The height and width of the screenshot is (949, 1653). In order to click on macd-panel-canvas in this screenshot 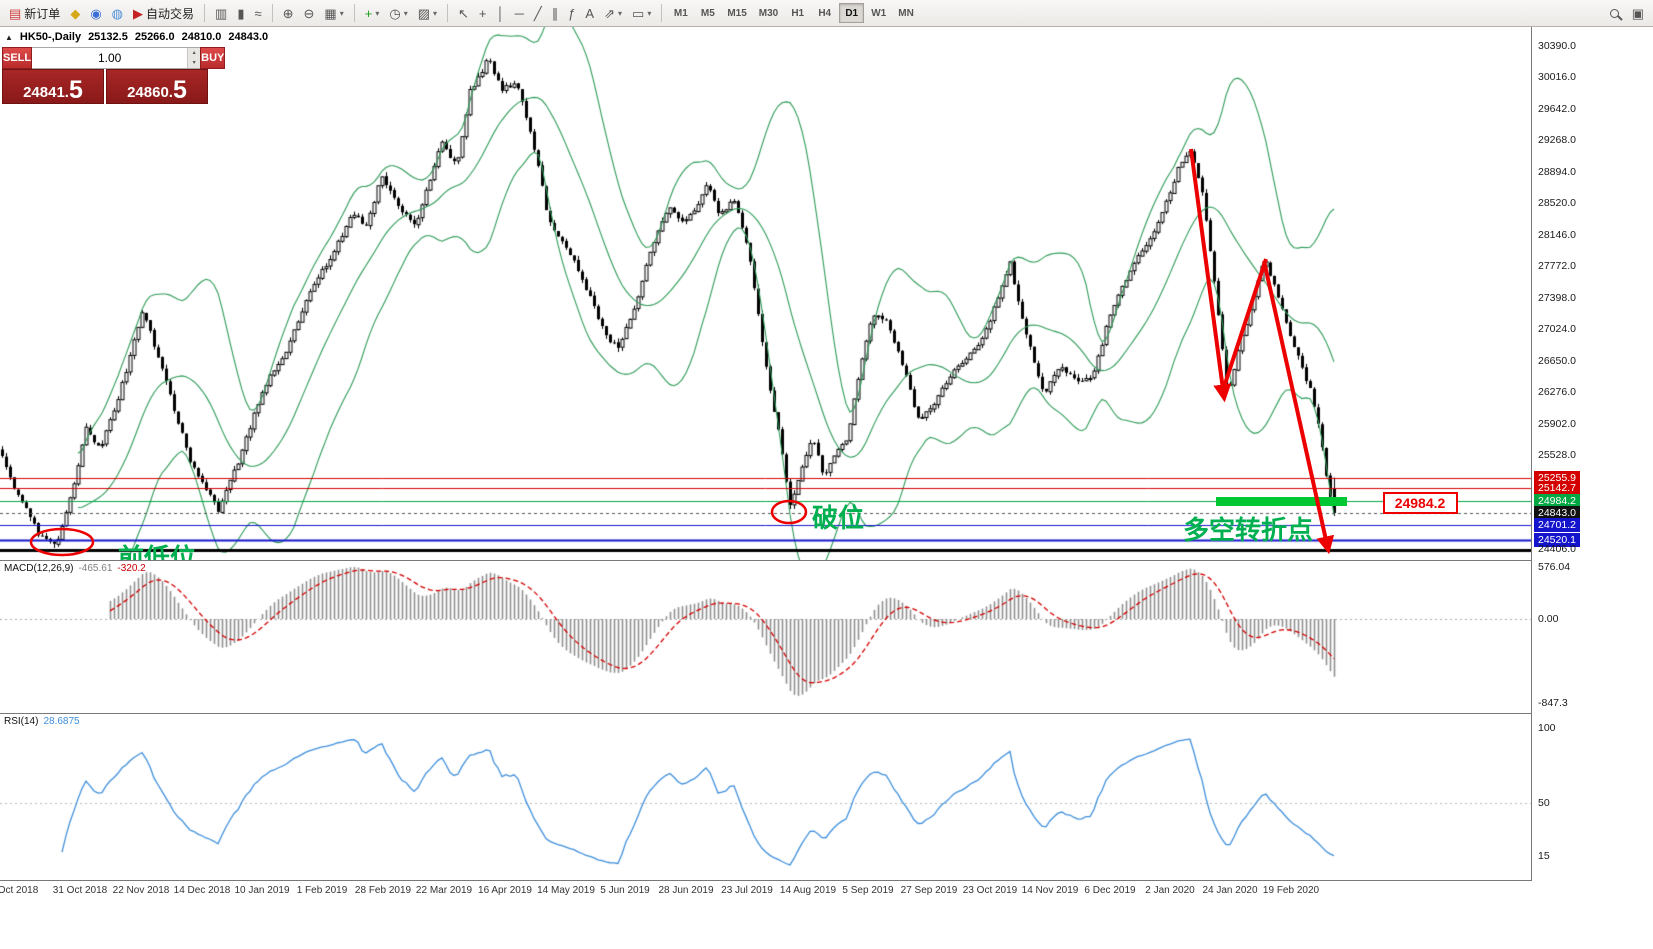, I will do `click(765, 637)`.